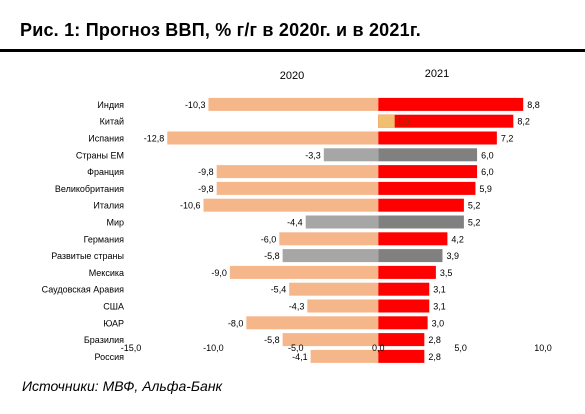  I want to click on series-header-2021: 2021, so click(437, 74).